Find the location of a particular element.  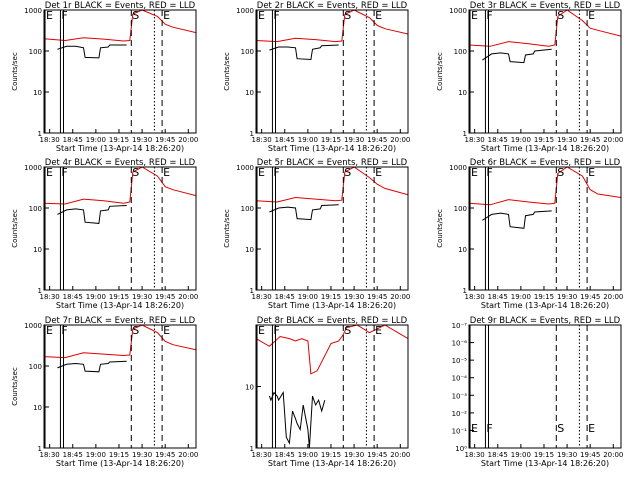

y-tick-label: 10⁻⁴ is located at coordinates (460, 379).